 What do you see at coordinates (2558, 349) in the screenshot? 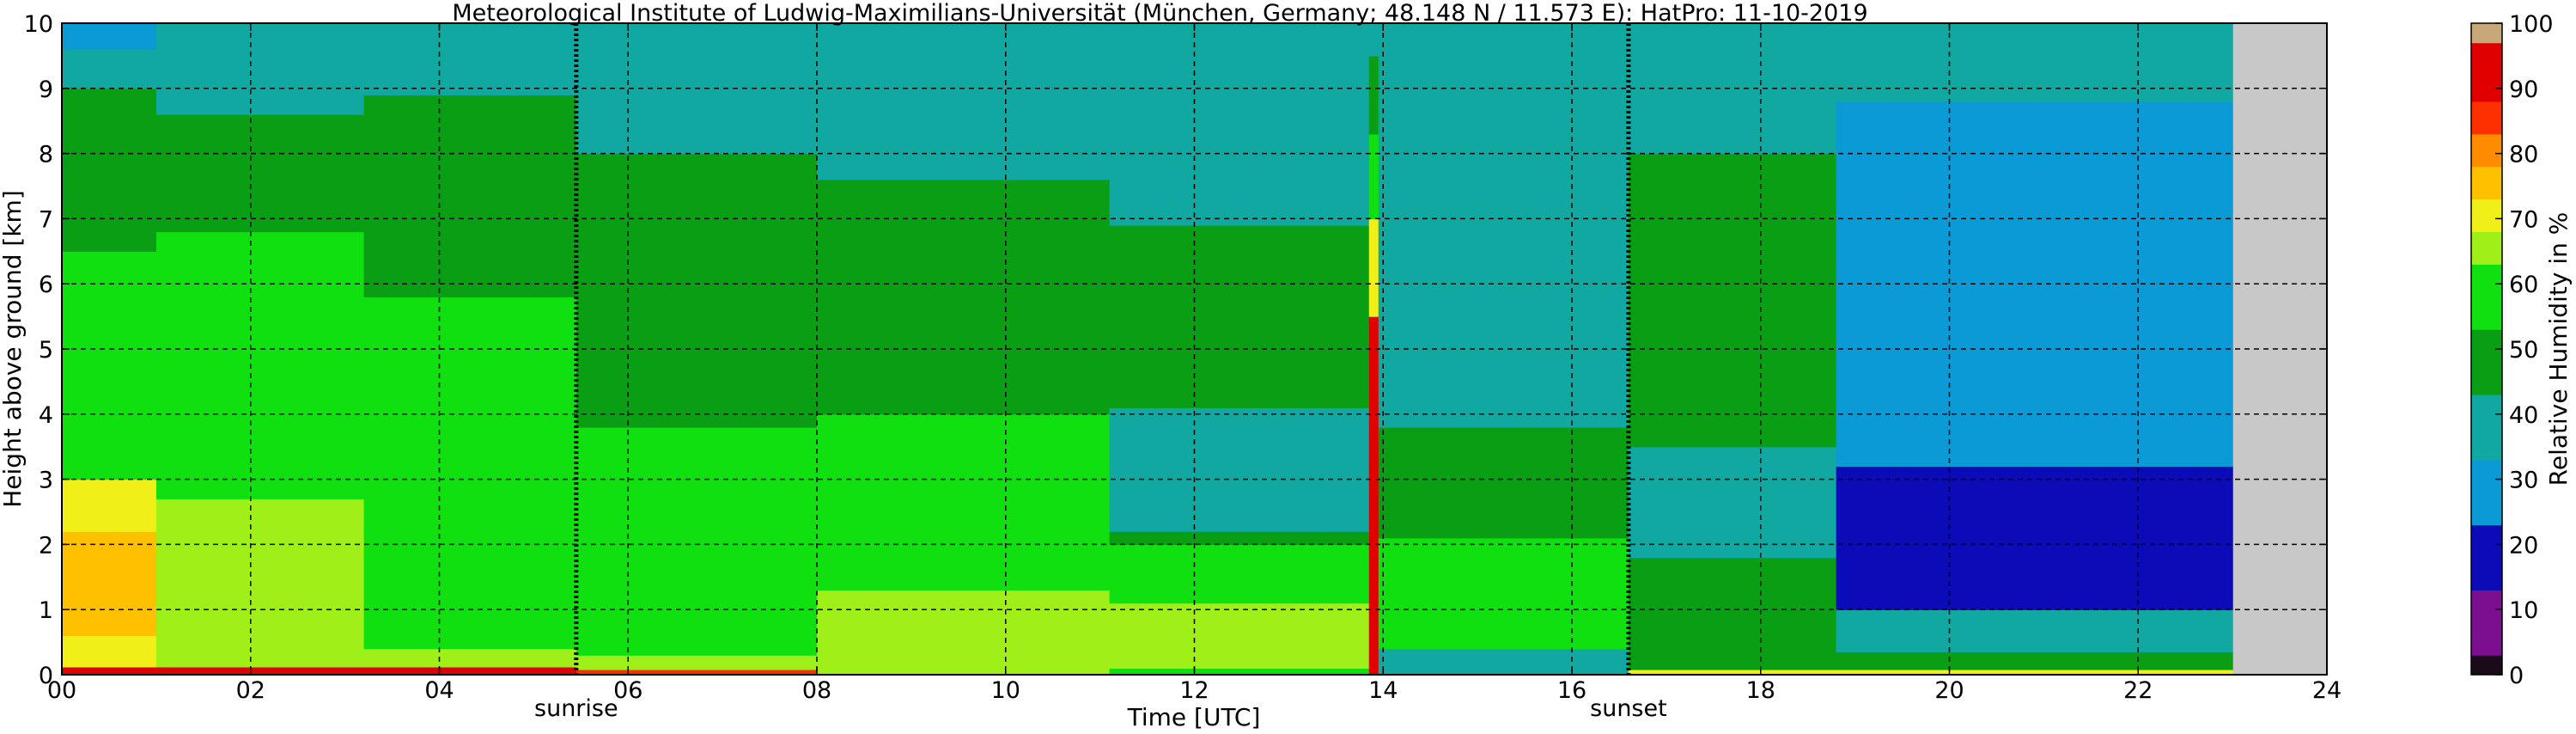
I see `colorbar-label: Relative Humidity in %` at bounding box center [2558, 349].